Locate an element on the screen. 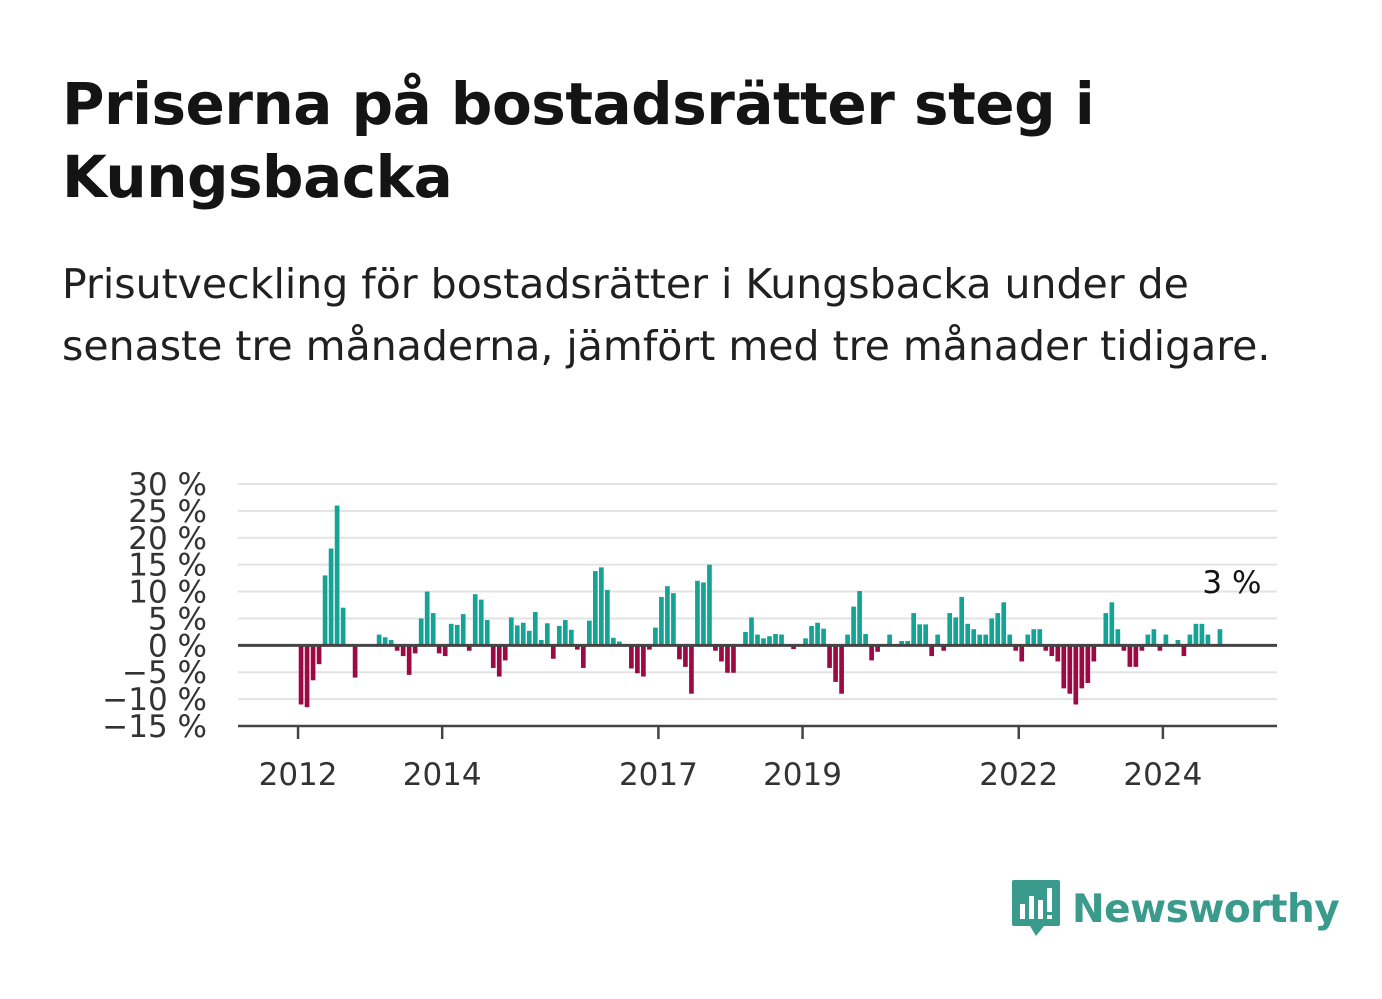 The width and height of the screenshot is (1382, 999). bars is located at coordinates (760, 606).